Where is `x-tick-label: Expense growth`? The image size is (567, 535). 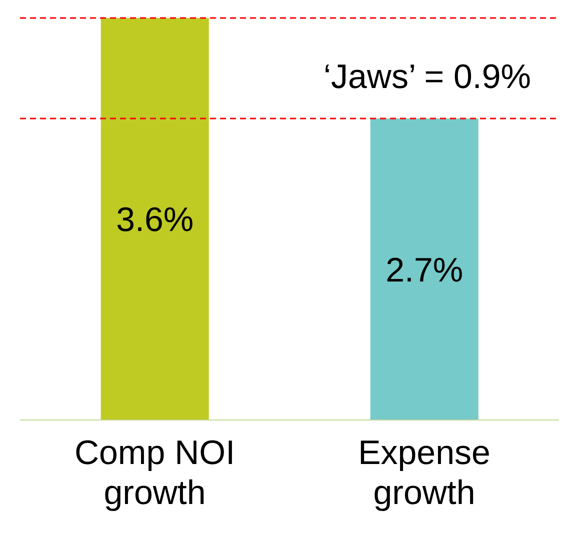
x-tick-label: Expense growth is located at coordinates (424, 473).